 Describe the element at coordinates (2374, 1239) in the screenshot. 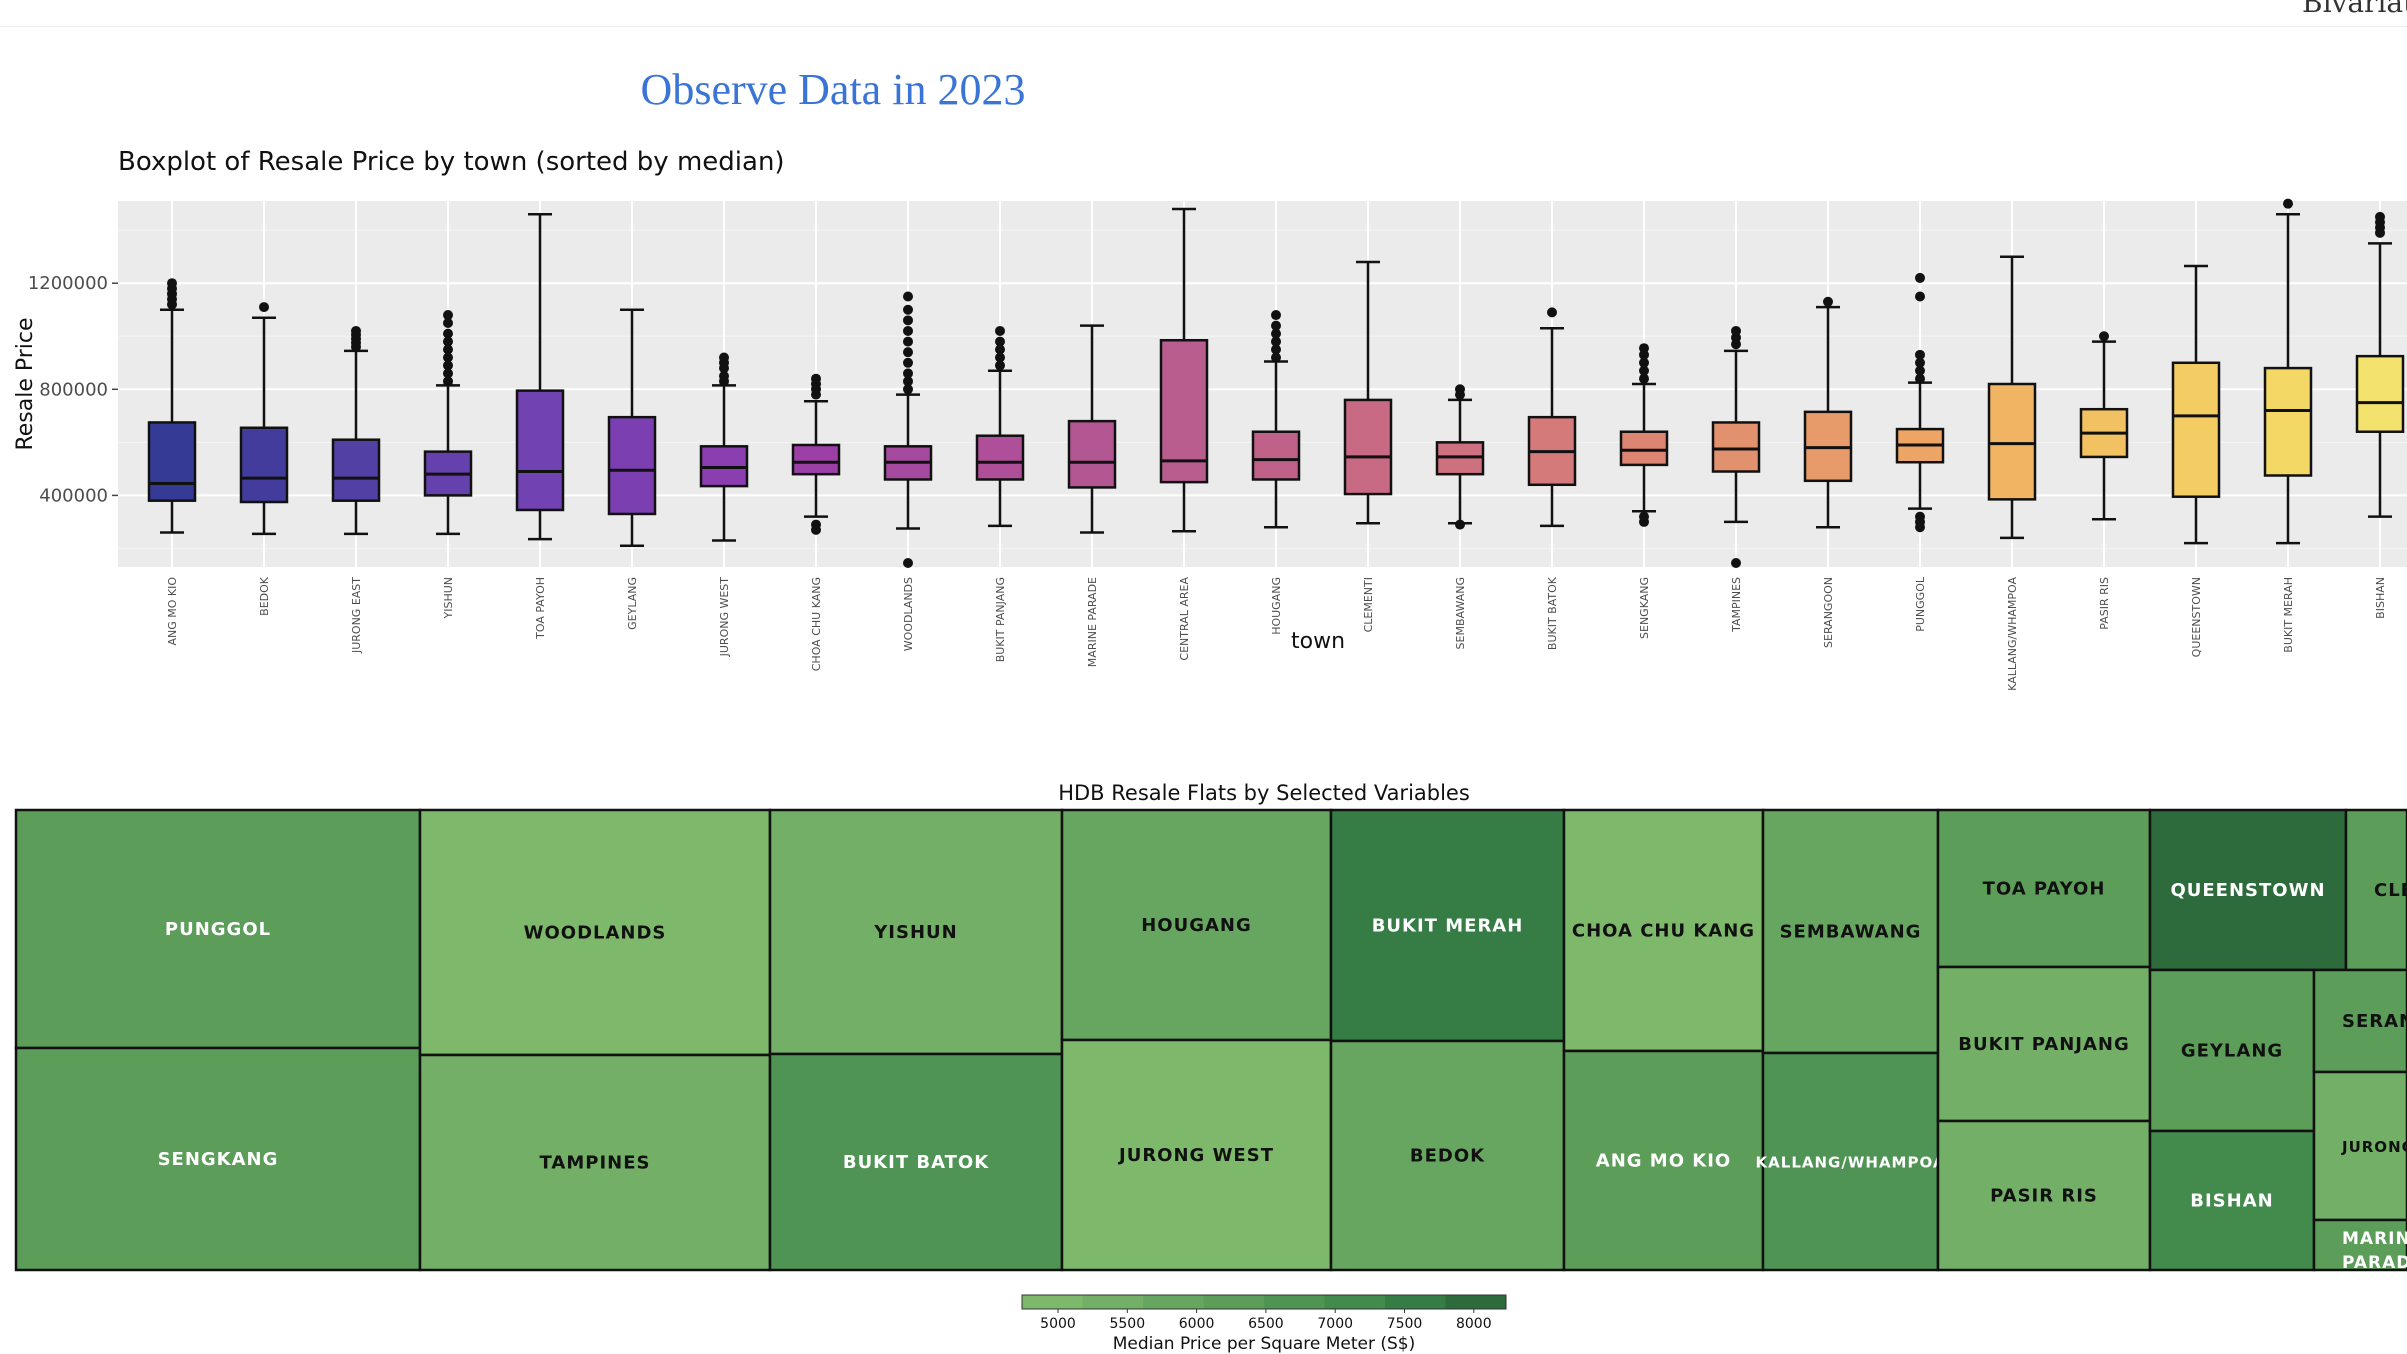

I see `treemap-label: MARINE` at that location.